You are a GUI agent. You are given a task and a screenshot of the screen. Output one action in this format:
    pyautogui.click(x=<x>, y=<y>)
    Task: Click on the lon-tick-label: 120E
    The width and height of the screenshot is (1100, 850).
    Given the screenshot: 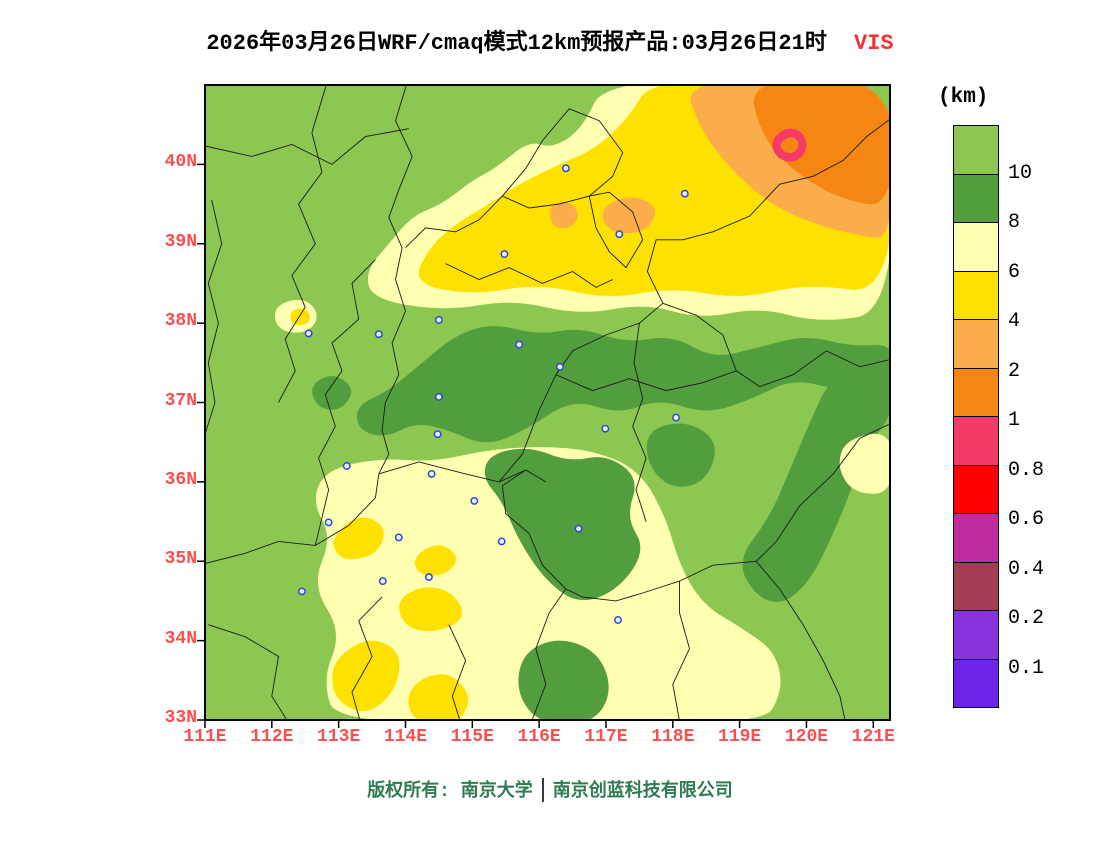 What is the action you would take?
    pyautogui.click(x=806, y=737)
    